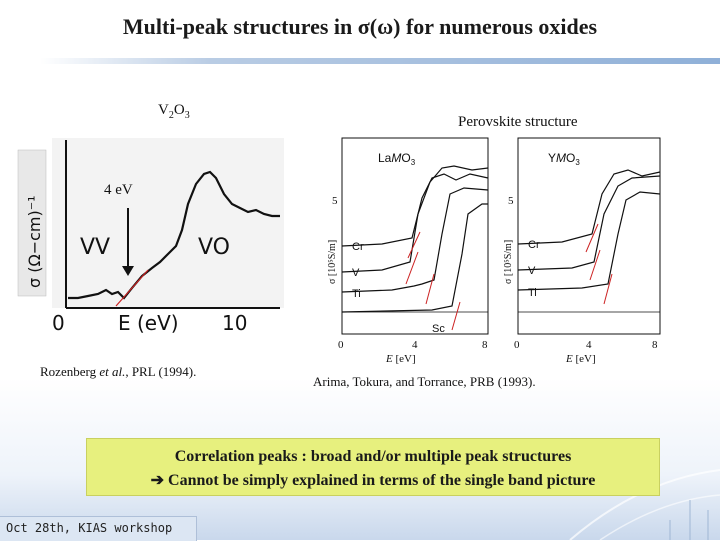  Describe the element at coordinates (118, 190) in the screenshot. I see `4ev-label: 4 eV` at that location.